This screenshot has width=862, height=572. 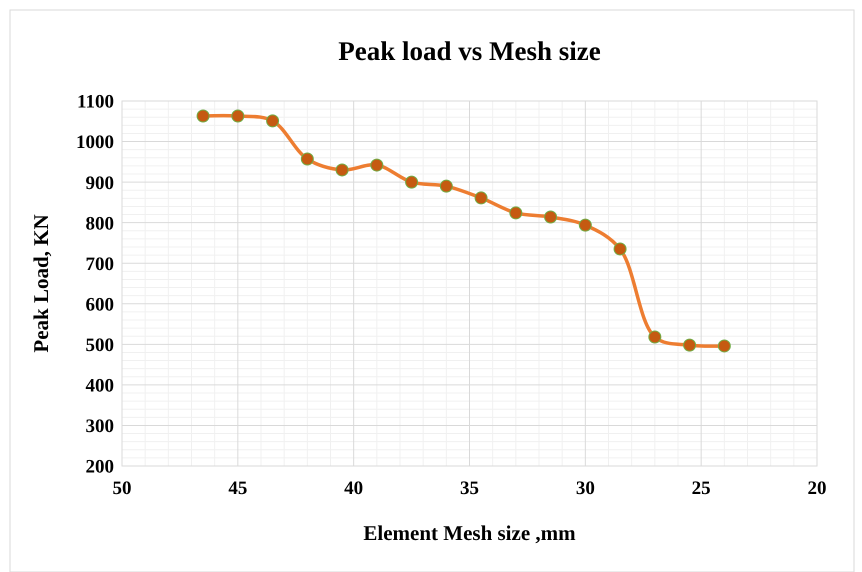 What do you see at coordinates (100, 345) in the screenshot?
I see `y-tick-label: 500` at bounding box center [100, 345].